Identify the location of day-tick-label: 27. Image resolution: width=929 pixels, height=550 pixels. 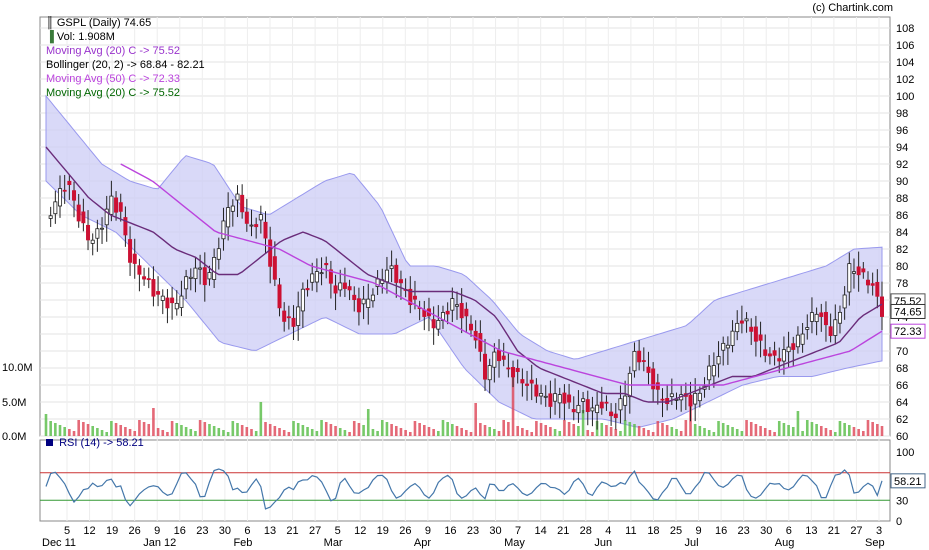
(856, 531).